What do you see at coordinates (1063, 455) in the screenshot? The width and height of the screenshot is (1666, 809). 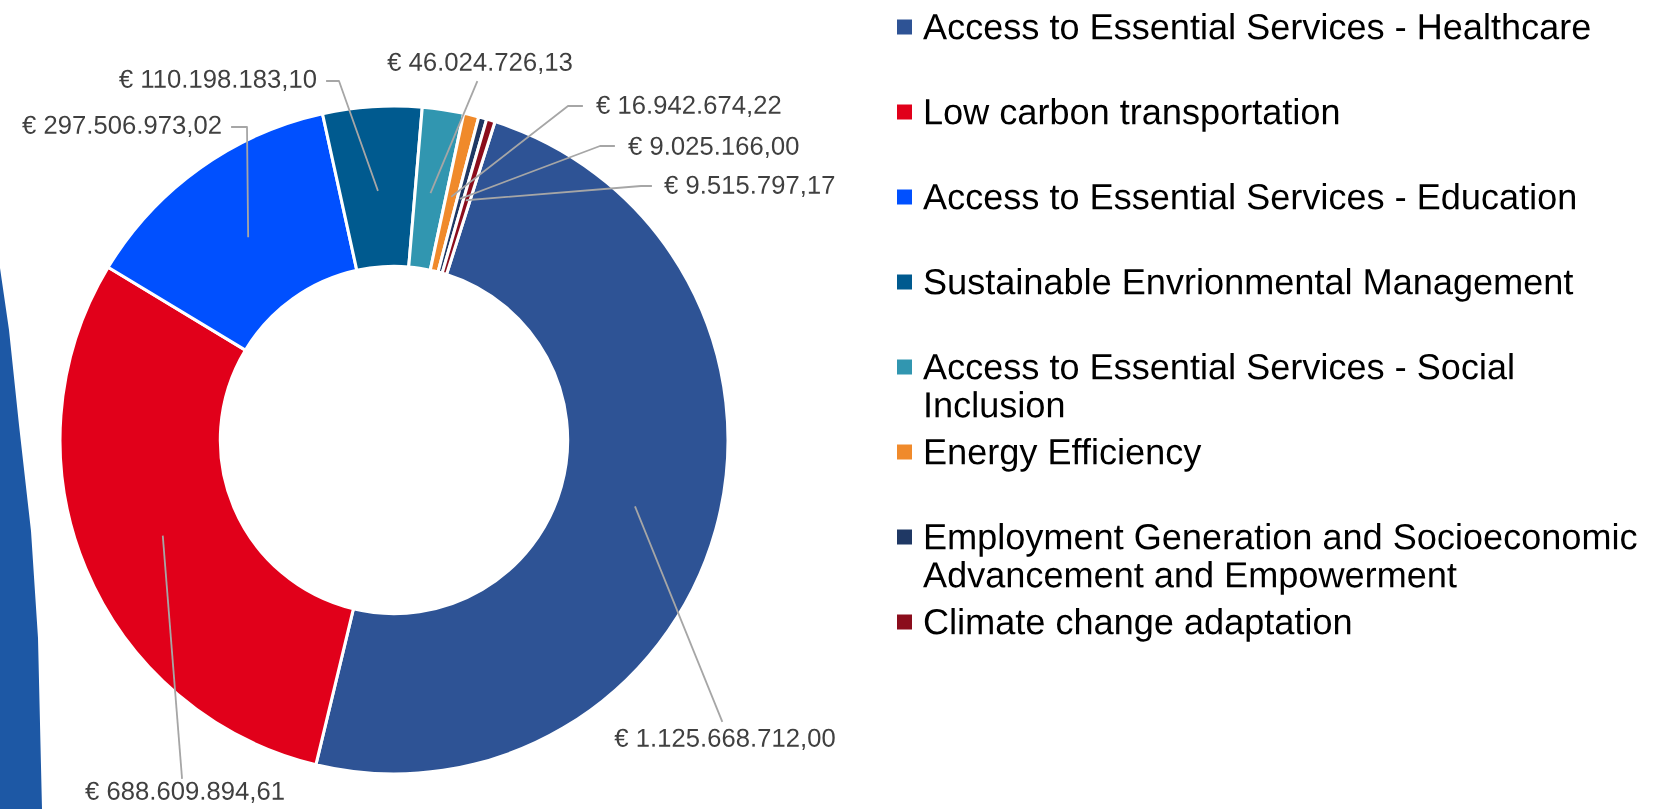 I see `legend-label: Energy Efficiency` at bounding box center [1063, 455].